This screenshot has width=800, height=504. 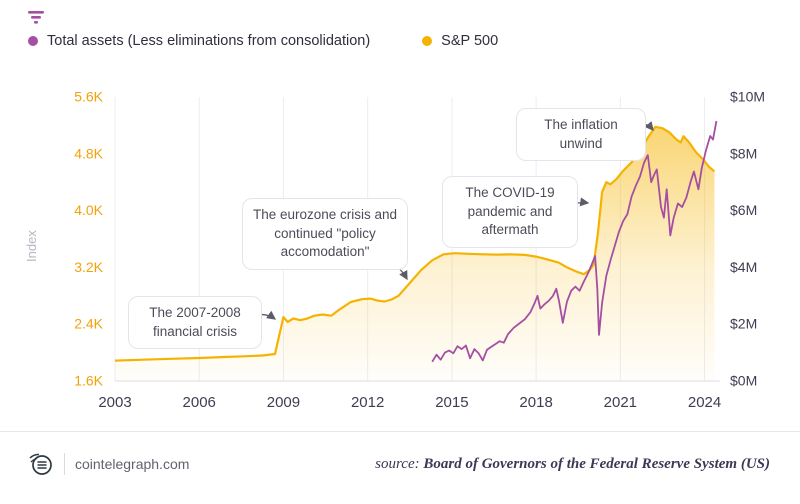 I want to click on annotation-covid-pandemic: The COVID-19 pandemic and aftermath, so click(x=510, y=212).